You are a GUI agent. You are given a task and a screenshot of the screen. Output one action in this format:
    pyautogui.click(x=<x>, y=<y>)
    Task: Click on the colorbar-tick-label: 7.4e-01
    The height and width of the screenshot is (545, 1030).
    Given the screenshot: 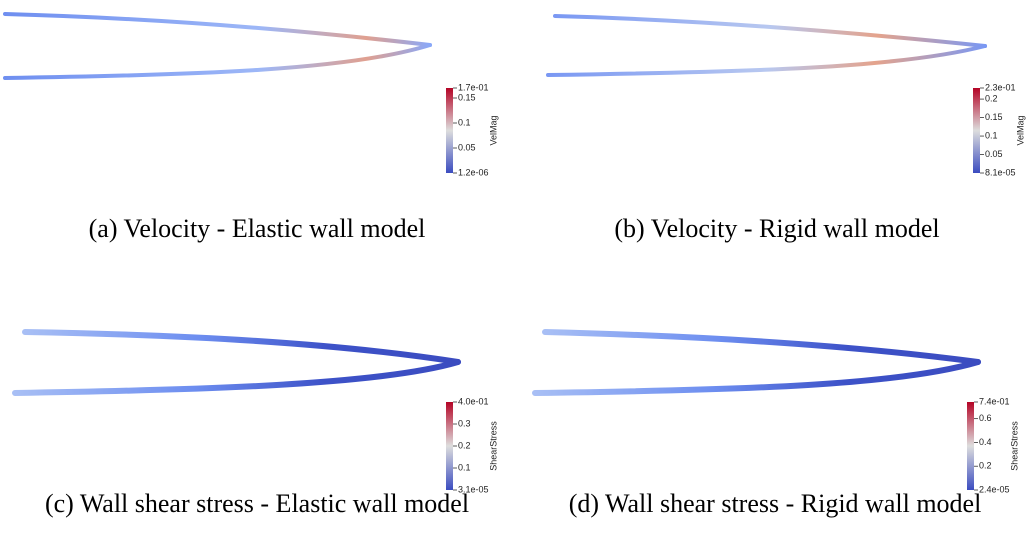 What is the action you would take?
    pyautogui.click(x=994, y=401)
    